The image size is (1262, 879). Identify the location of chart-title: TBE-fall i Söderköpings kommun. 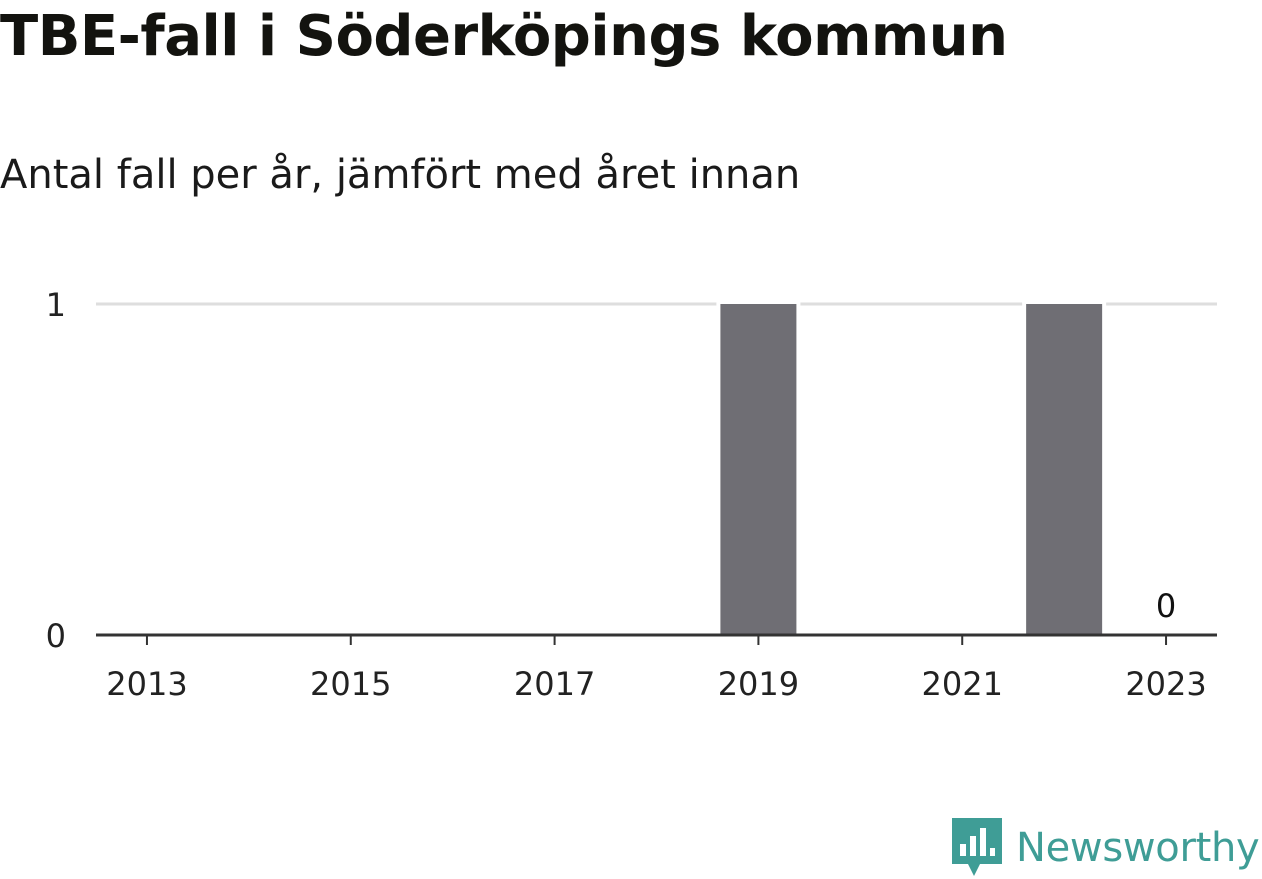
(504, 36).